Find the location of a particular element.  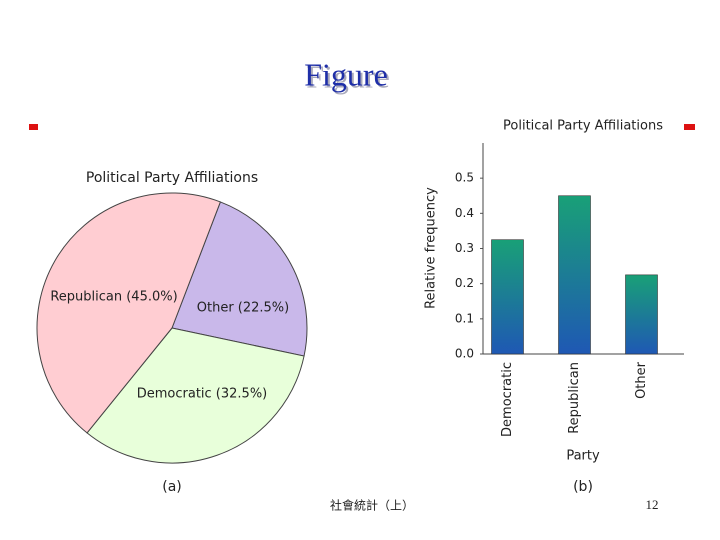

x-tick-label: Other is located at coordinates (641, 380).